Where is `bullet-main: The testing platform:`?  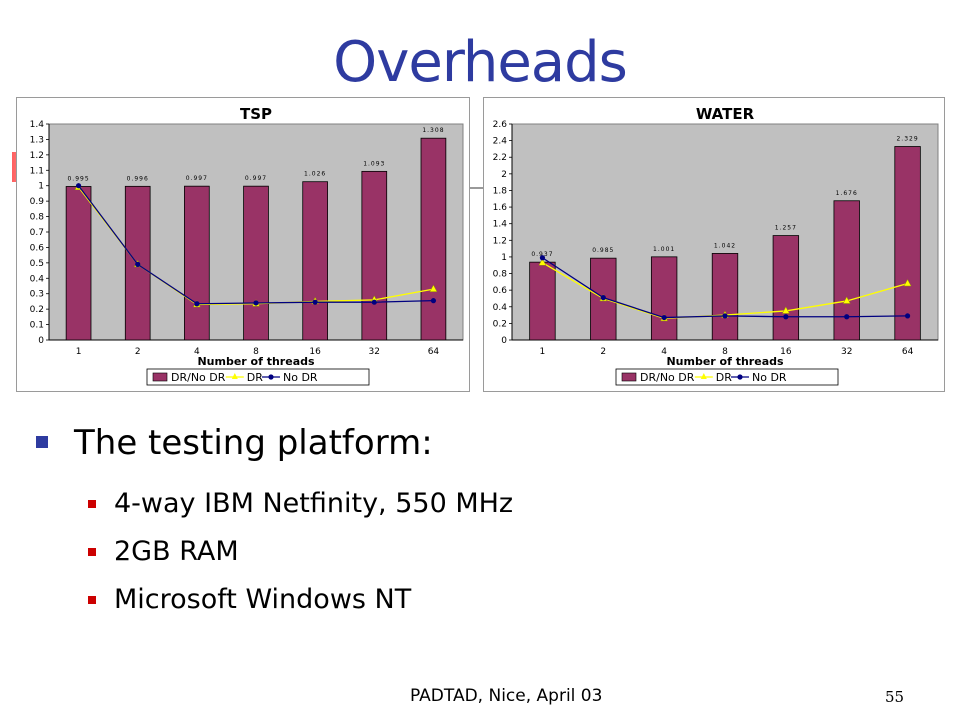 bullet-main: The testing platform: is located at coordinates (274, 443).